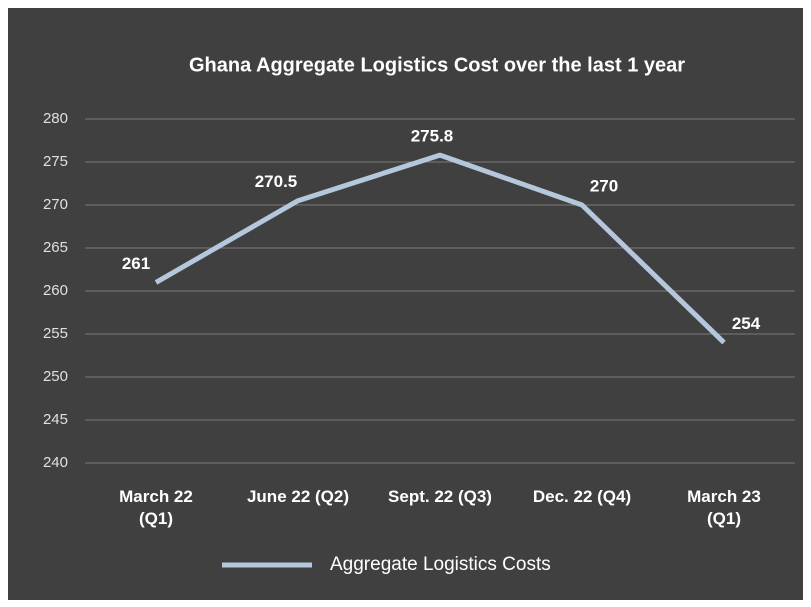 This screenshot has height=607, width=811. I want to click on x-tick-label: June 22 (Q2), so click(298, 496).